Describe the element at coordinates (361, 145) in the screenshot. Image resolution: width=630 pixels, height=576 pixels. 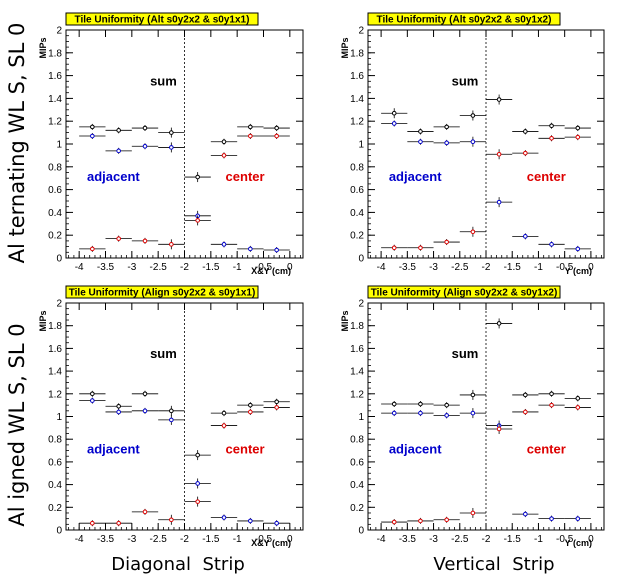
I see `y-tick-label: 1` at that location.